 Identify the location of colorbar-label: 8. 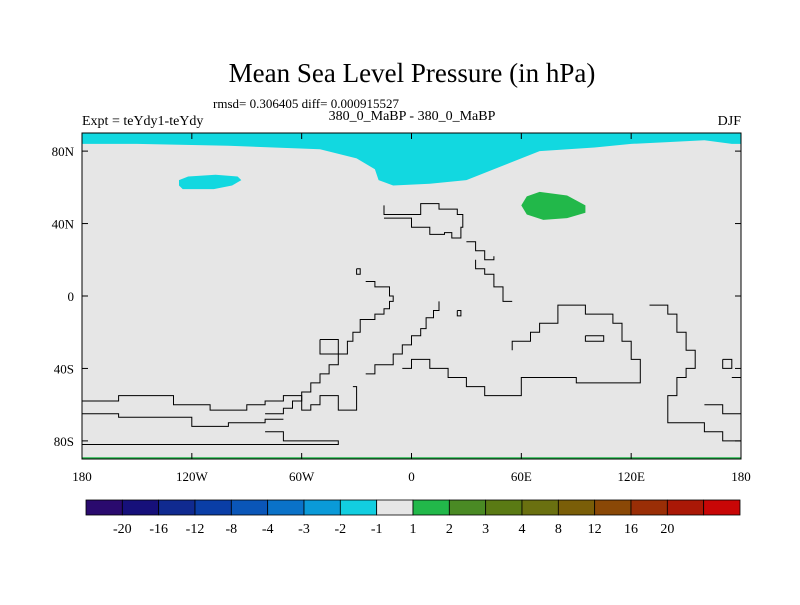
(558, 529).